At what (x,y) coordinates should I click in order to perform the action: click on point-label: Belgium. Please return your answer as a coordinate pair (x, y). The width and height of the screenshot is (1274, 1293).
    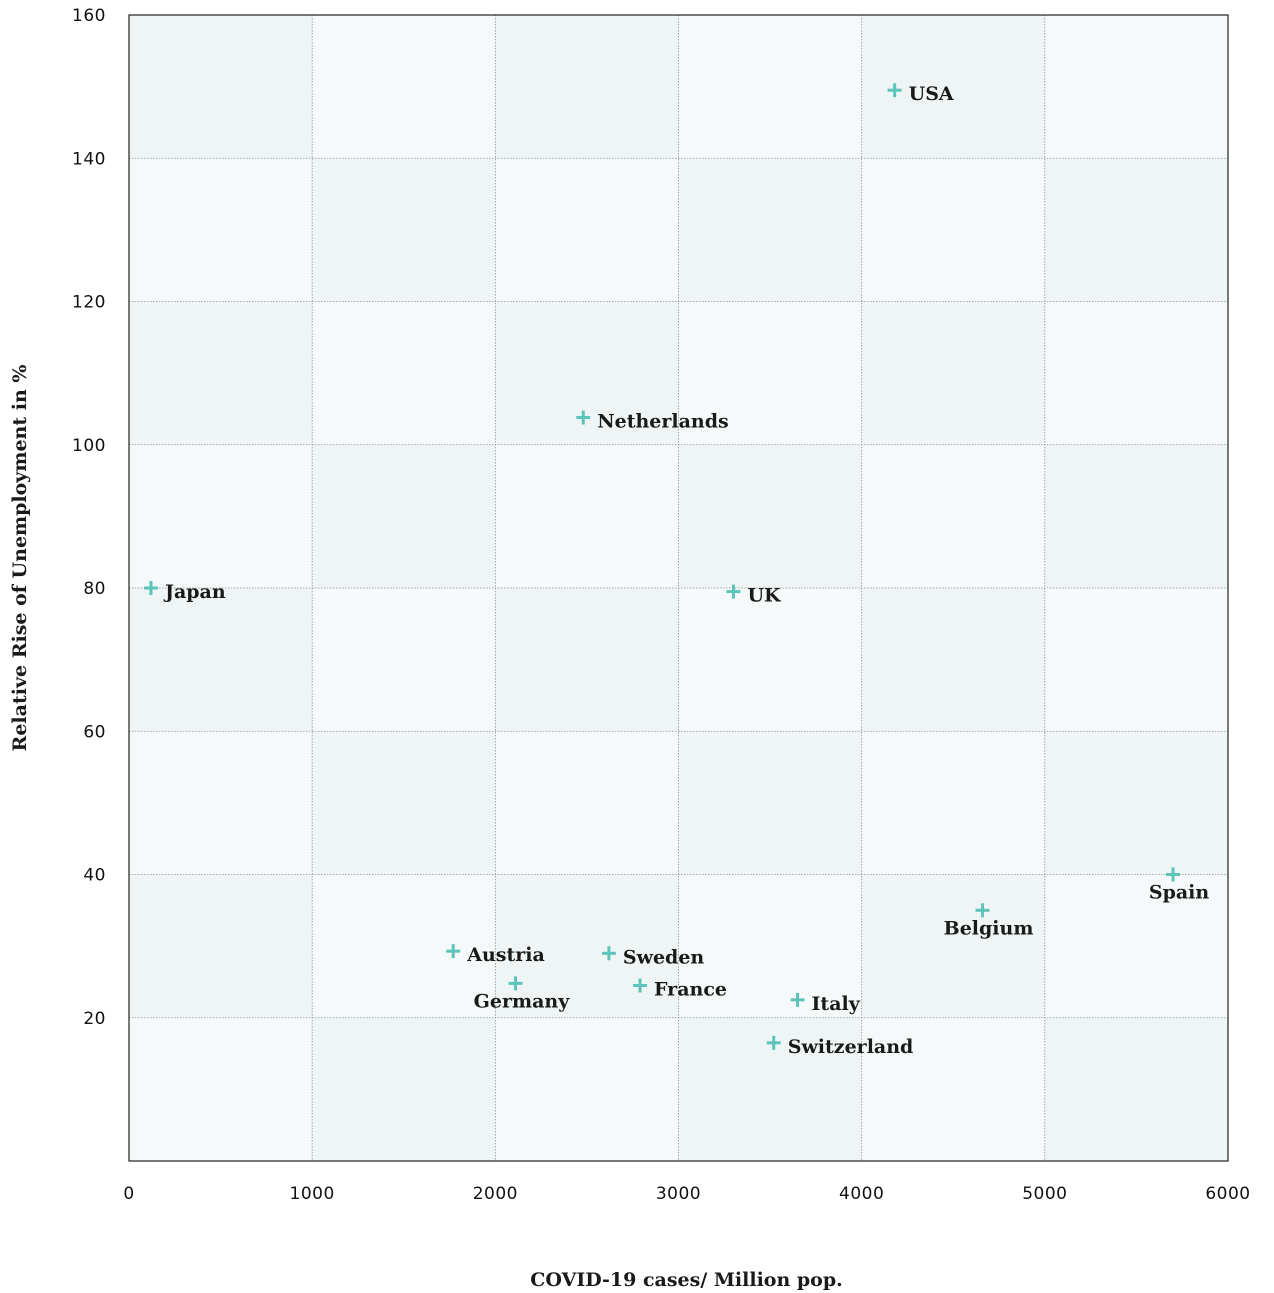
    Looking at the image, I should click on (989, 928).